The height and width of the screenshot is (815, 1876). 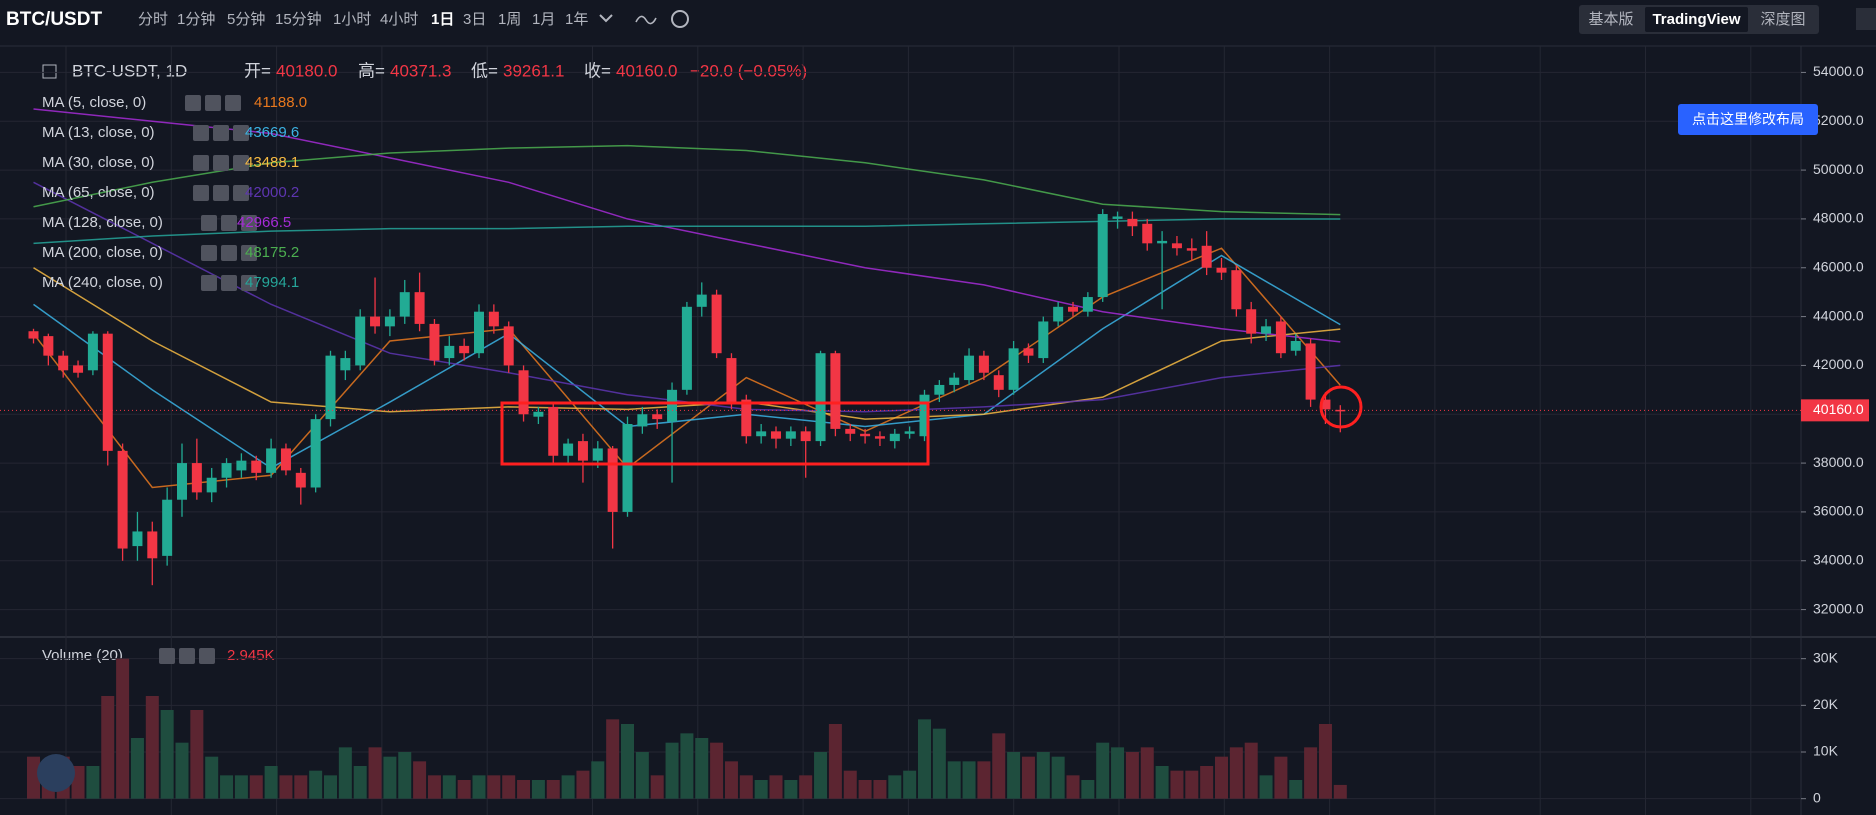 What do you see at coordinates (606, 18) in the screenshot?
I see `more-periods` at bounding box center [606, 18].